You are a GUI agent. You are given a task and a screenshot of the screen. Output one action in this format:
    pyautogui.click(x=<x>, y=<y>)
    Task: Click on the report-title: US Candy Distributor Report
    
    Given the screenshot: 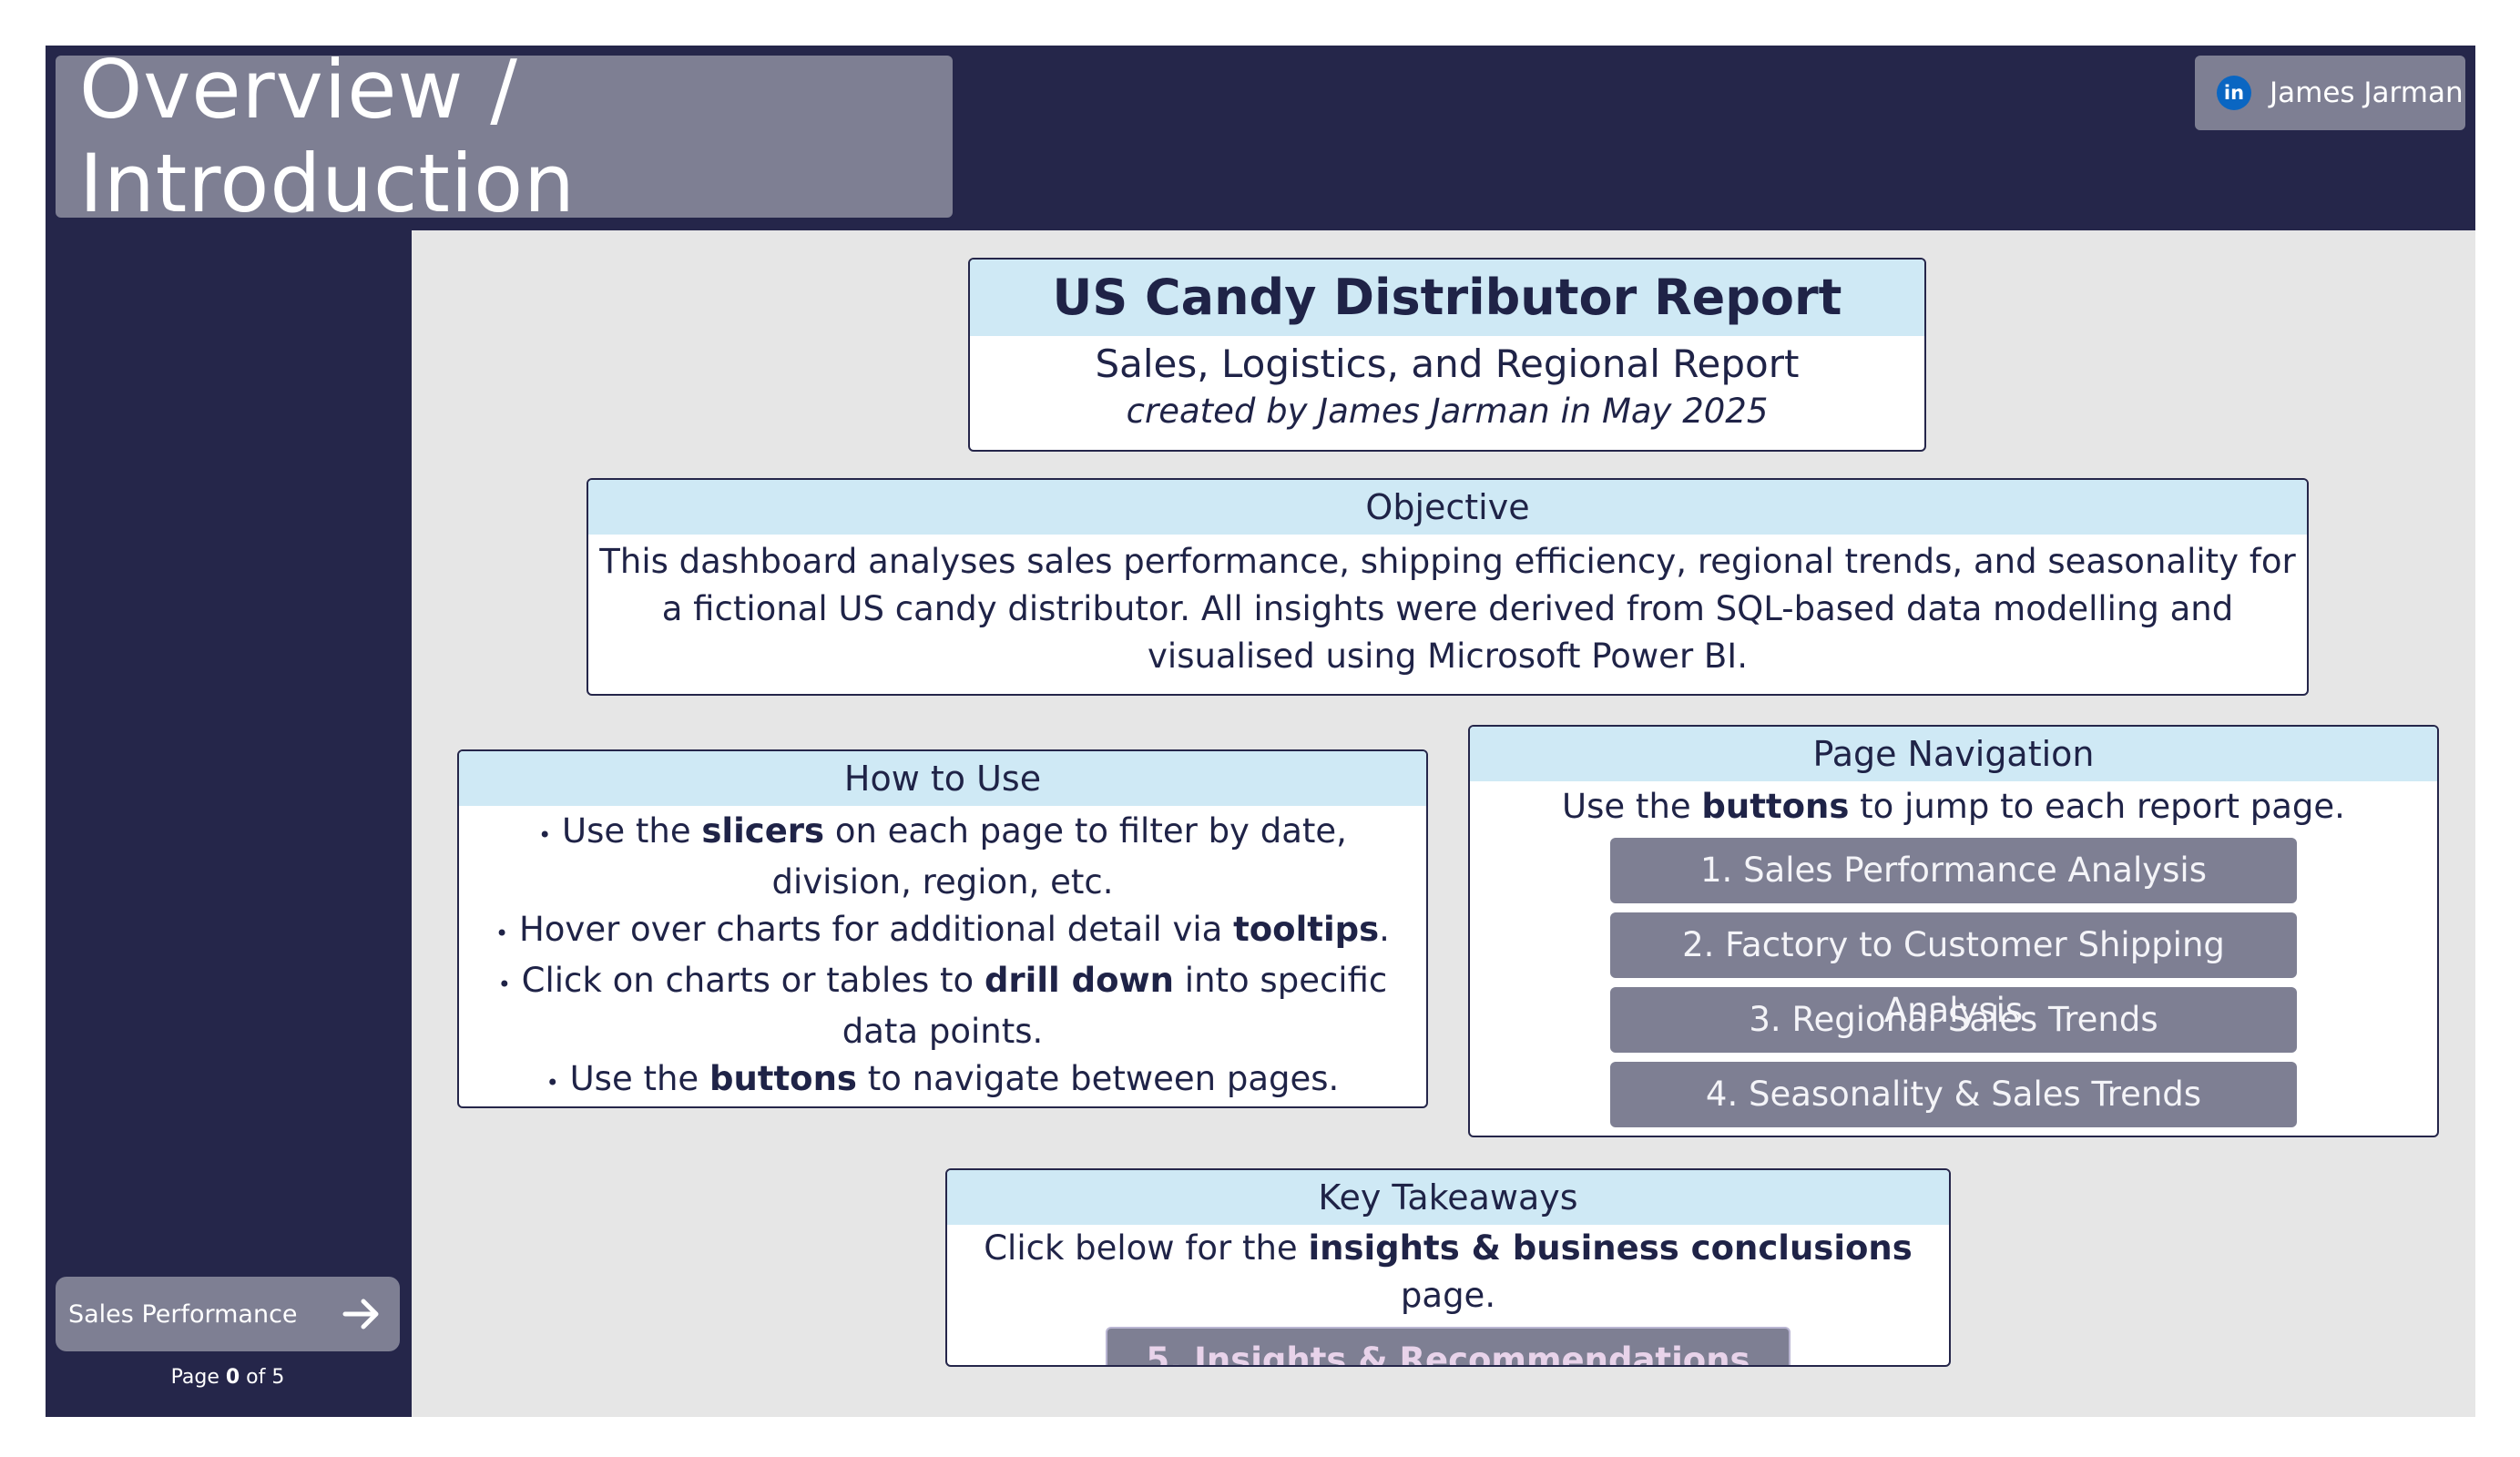 What is the action you would take?
    pyautogui.click(x=1447, y=298)
    